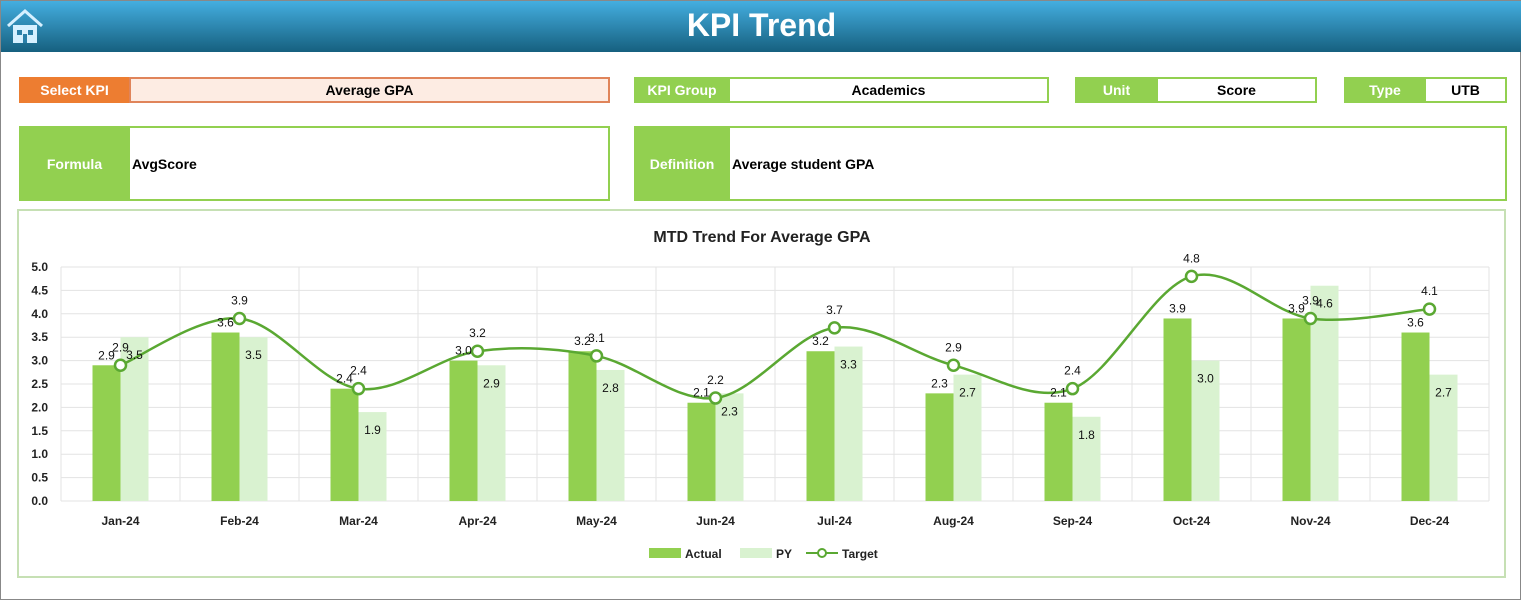 The image size is (1521, 601). I want to click on x-tick-label: Aug-24, so click(953, 521).